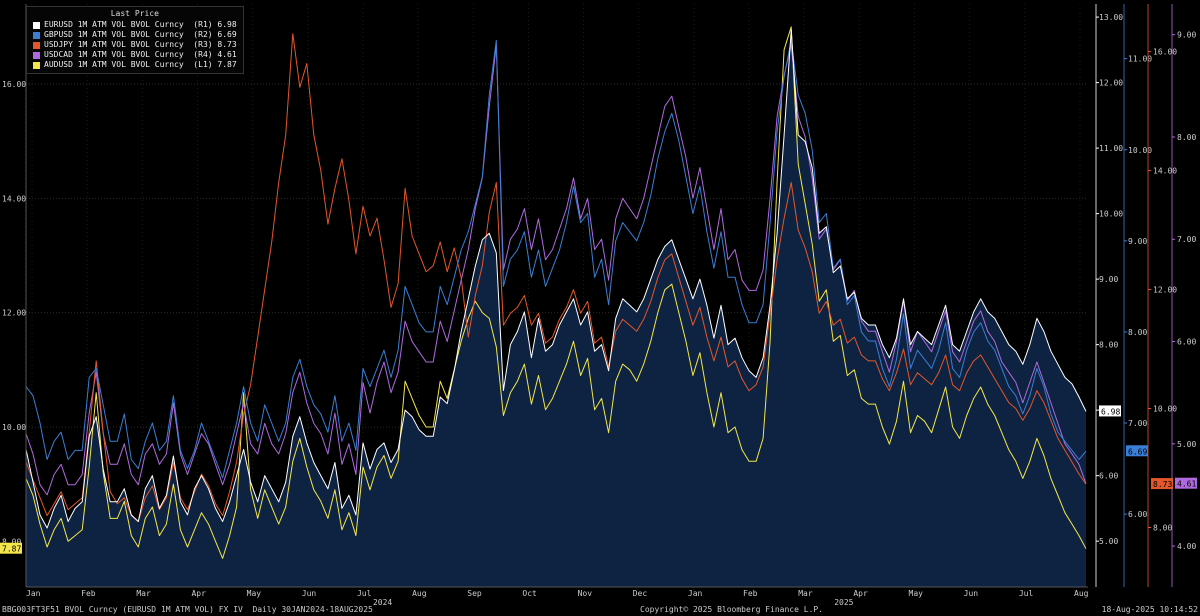  I want to click on r1-tick-label-1: 6.00, so click(1108, 476).